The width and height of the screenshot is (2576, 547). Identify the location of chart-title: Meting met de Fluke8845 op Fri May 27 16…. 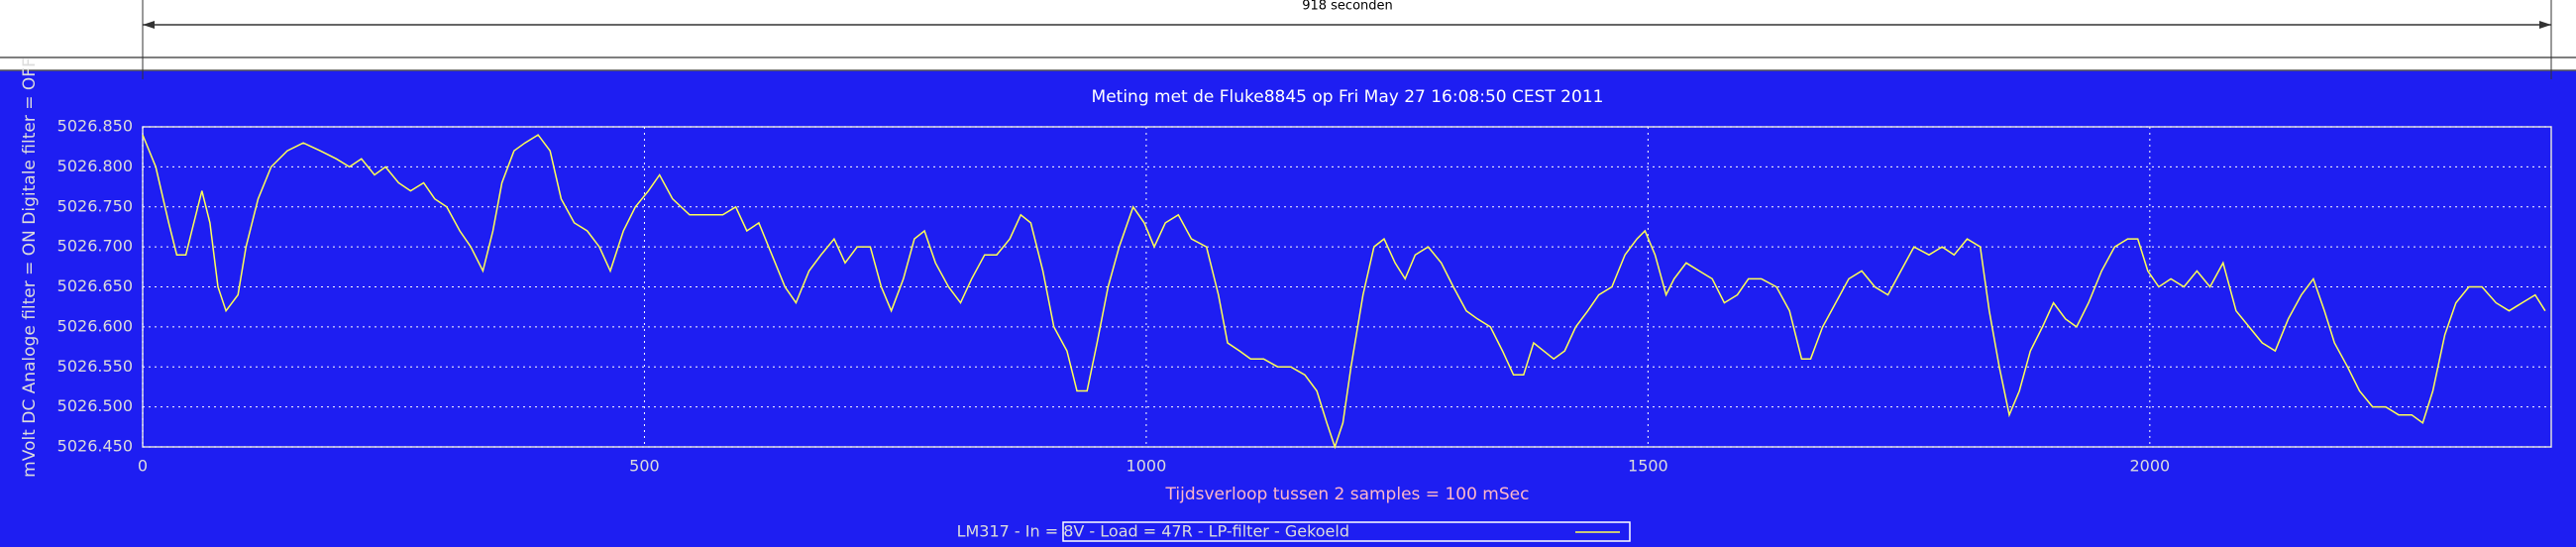
(1348, 97).